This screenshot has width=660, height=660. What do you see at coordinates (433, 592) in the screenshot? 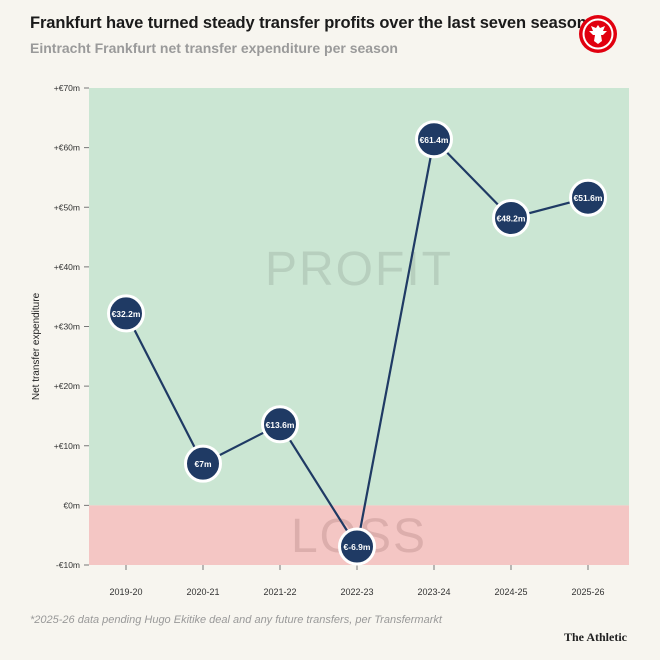
I see `x-tick-label: 2023-24` at bounding box center [433, 592].